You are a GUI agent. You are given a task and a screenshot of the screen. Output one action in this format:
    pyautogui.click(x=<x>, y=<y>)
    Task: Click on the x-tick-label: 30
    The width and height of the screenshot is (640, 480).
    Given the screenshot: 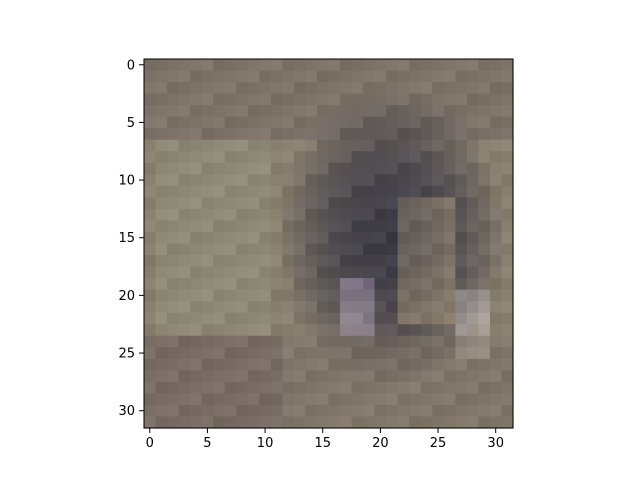 What is the action you would take?
    pyautogui.click(x=495, y=443)
    